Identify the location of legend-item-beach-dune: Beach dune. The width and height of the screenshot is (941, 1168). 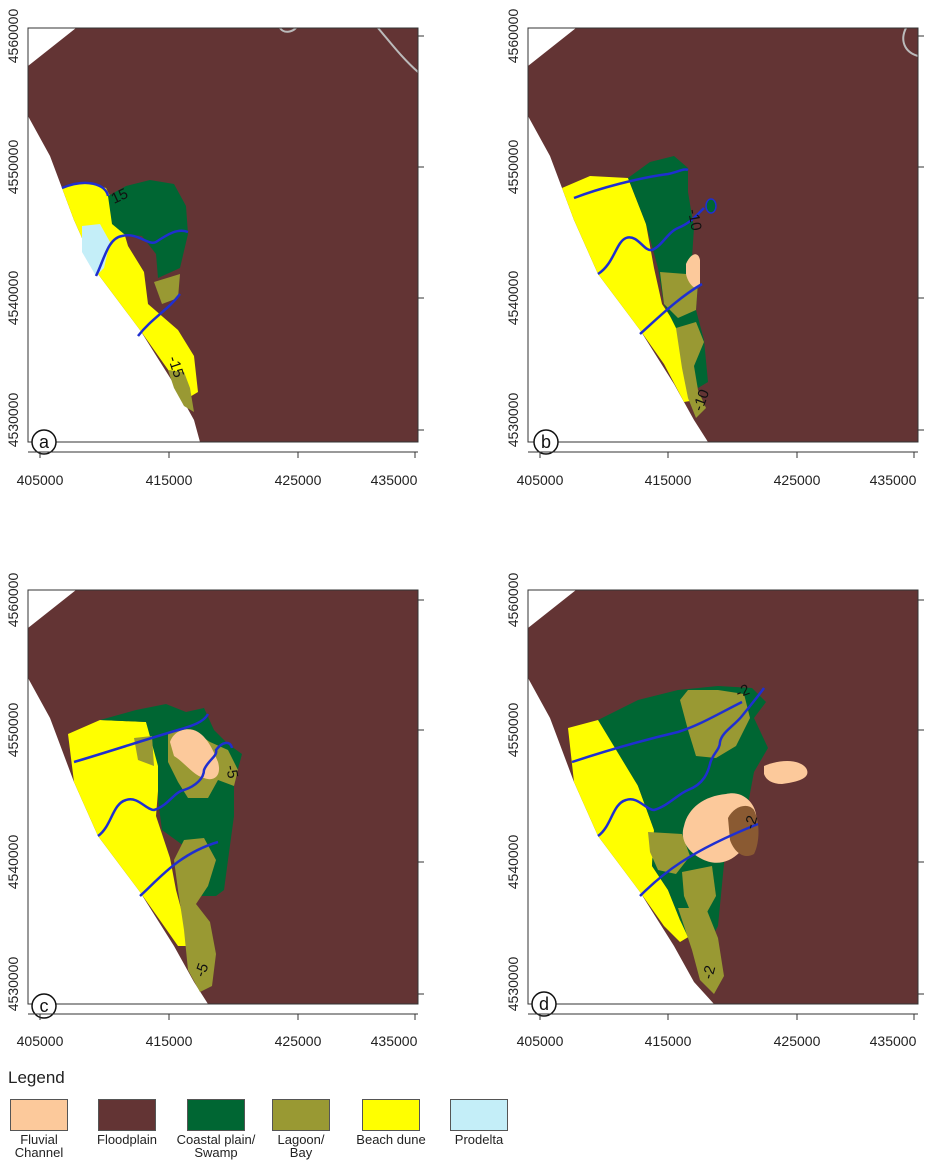
(391, 1122).